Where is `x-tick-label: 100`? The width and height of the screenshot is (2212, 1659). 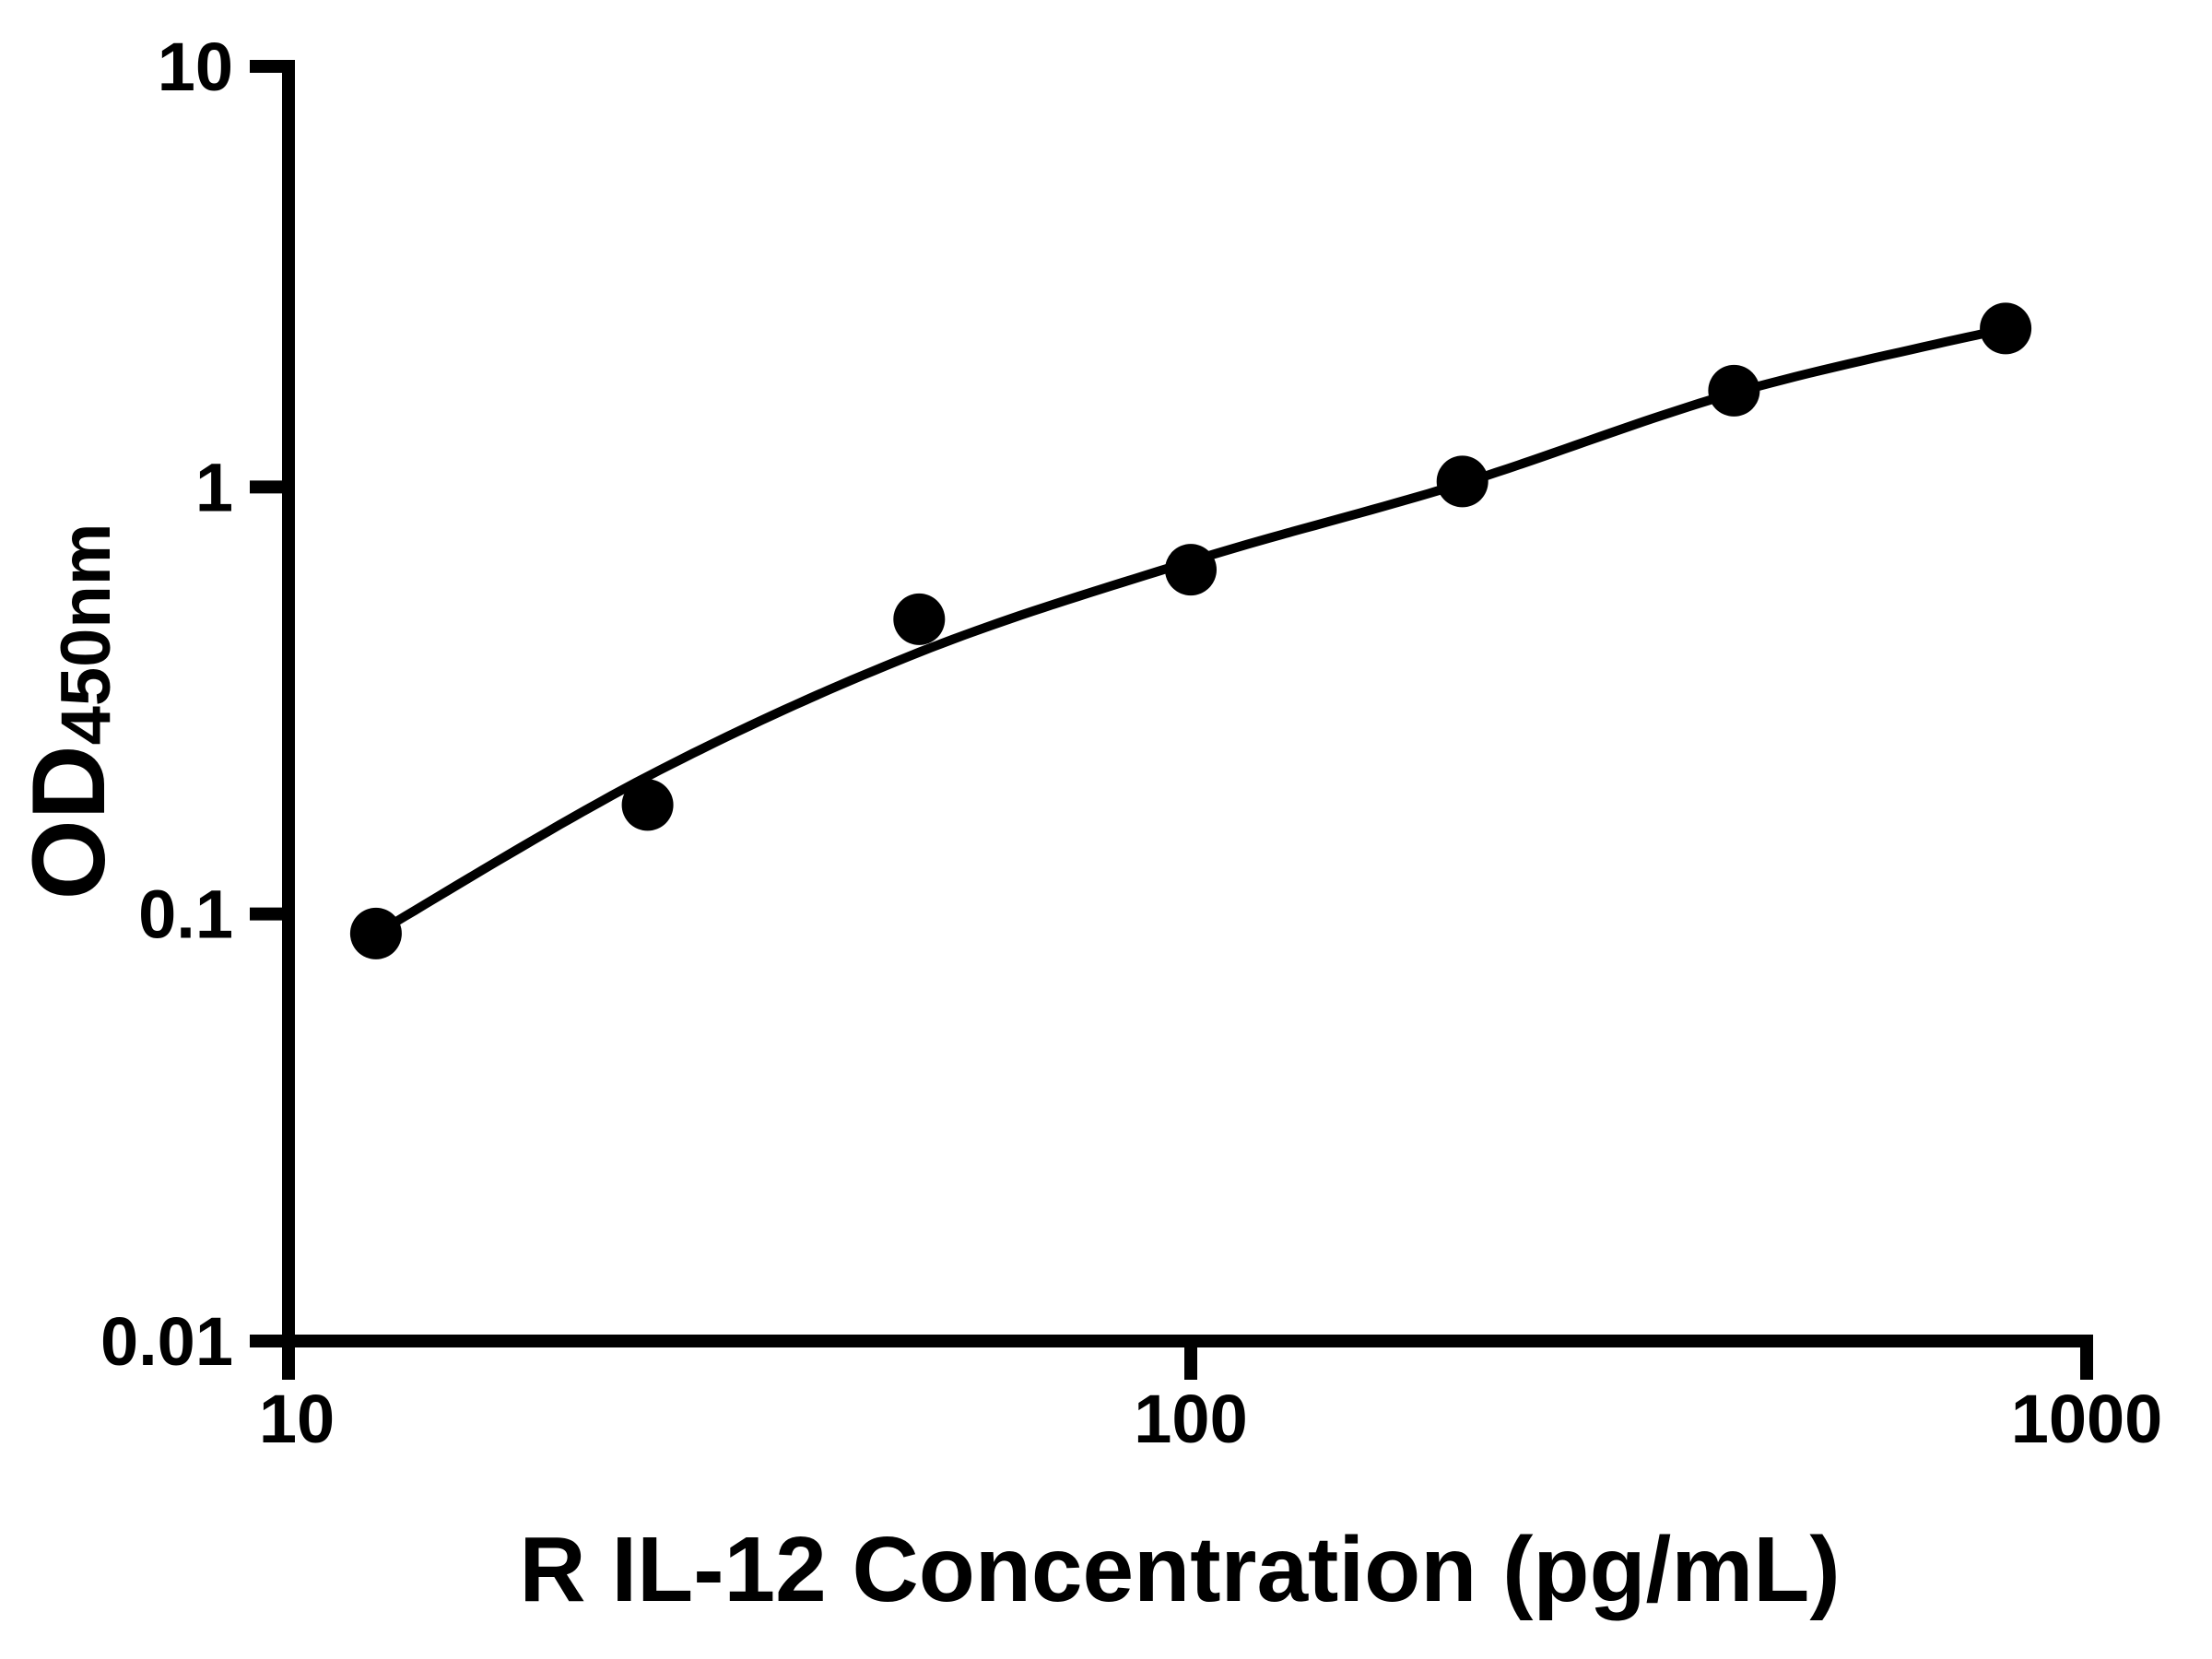
x-tick-label: 100 is located at coordinates (1190, 1419).